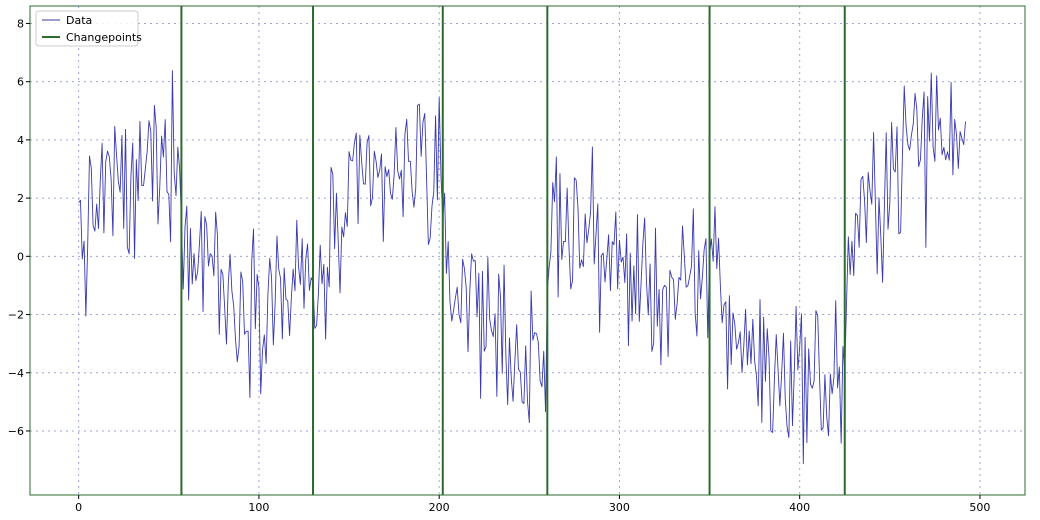 This screenshot has width=1040, height=520. Describe the element at coordinates (16, 315) in the screenshot. I see `y-tick-label: −2` at that location.